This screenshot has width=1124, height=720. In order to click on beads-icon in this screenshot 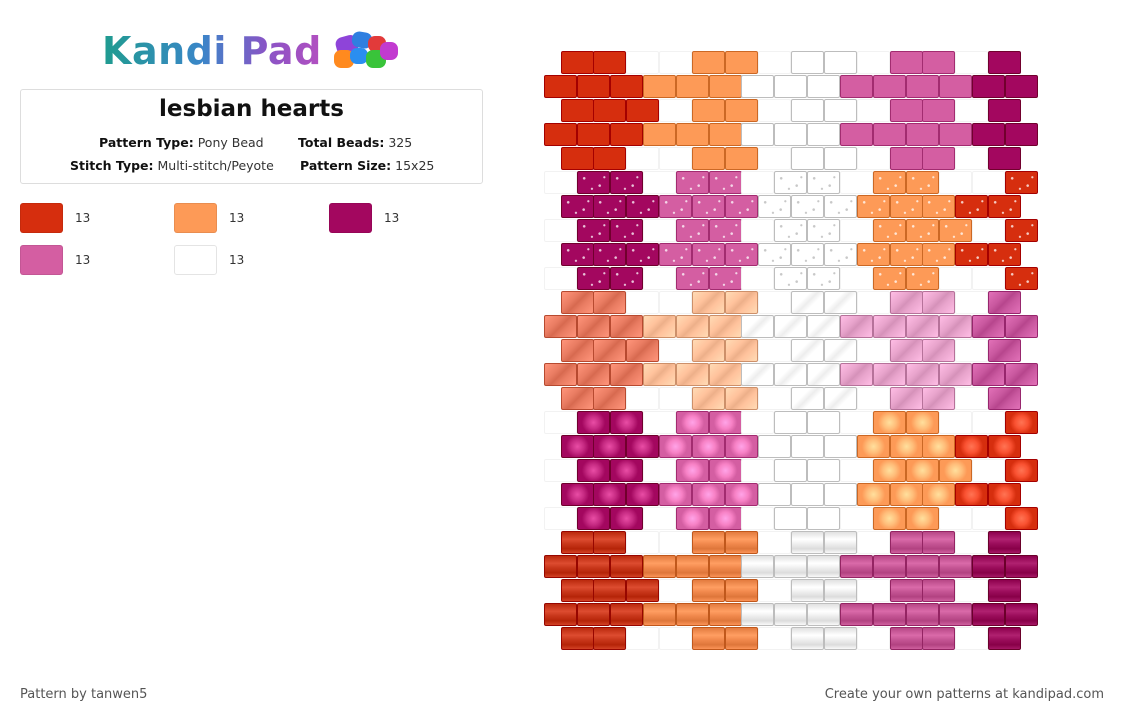, I will do `click(369, 51)`.